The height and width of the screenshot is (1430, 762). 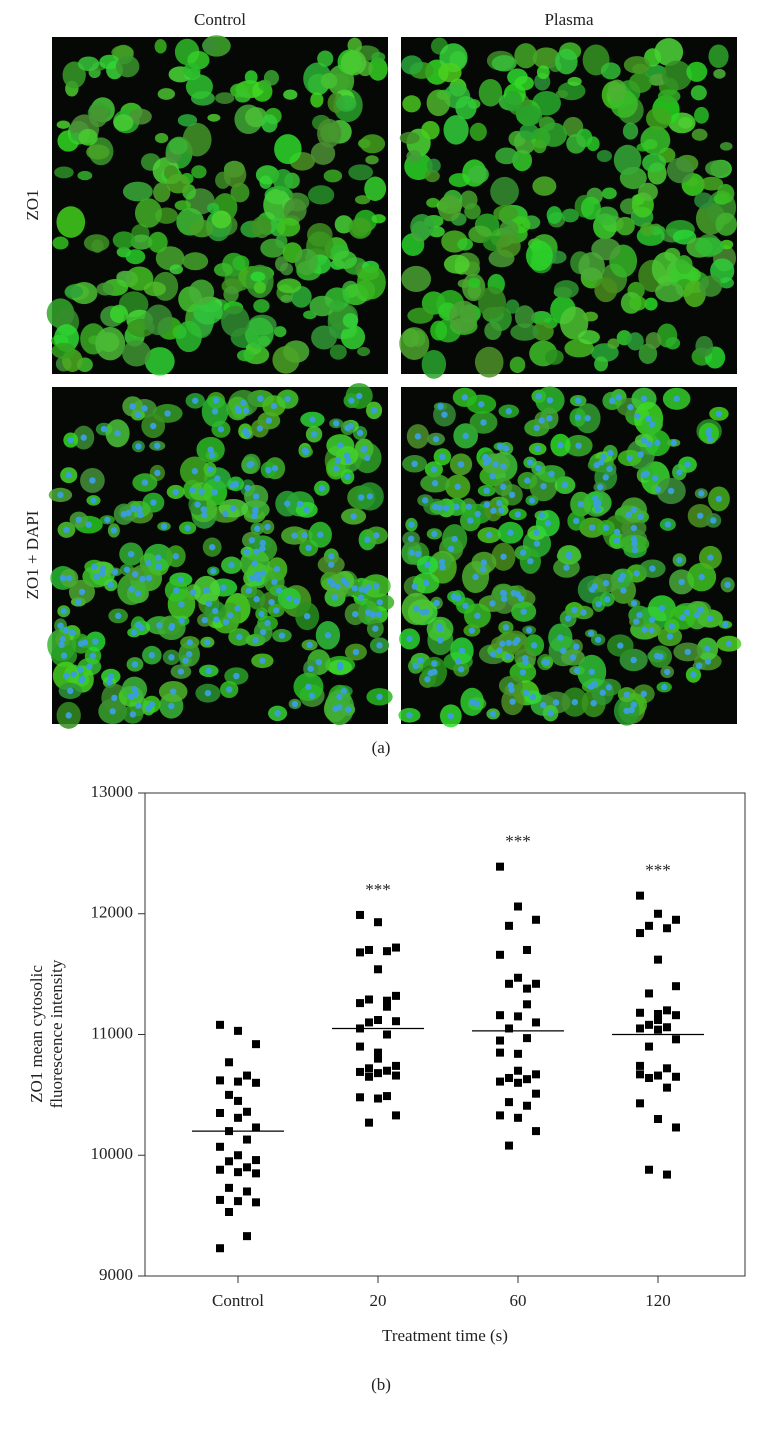 What do you see at coordinates (381, 1384) in the screenshot?
I see `panel-label: (b)` at bounding box center [381, 1384].